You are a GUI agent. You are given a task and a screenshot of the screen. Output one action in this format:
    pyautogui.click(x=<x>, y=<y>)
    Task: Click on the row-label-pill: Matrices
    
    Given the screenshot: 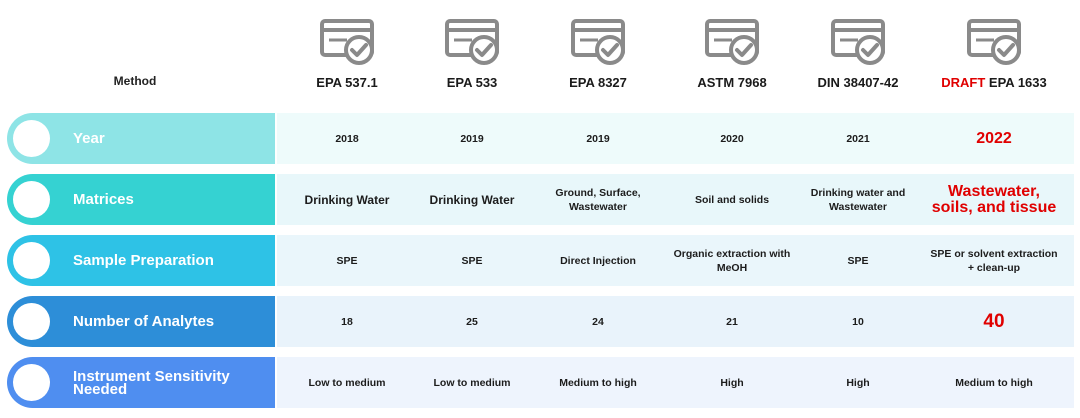 What is the action you would take?
    pyautogui.click(x=141, y=199)
    